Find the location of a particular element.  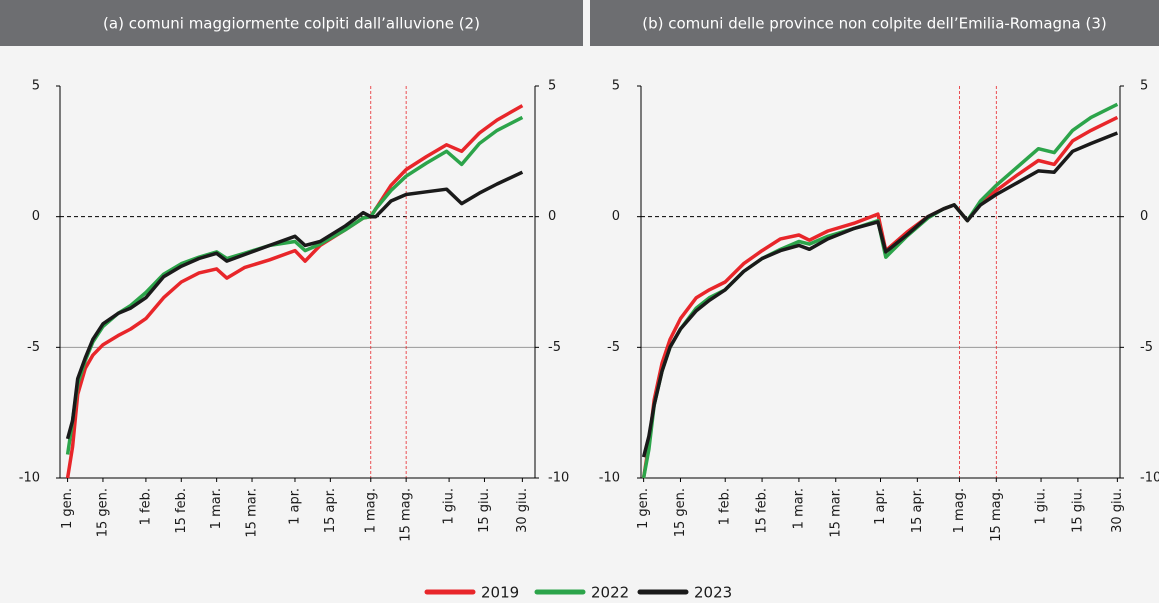

legend-label: 2019 is located at coordinates (500, 593).